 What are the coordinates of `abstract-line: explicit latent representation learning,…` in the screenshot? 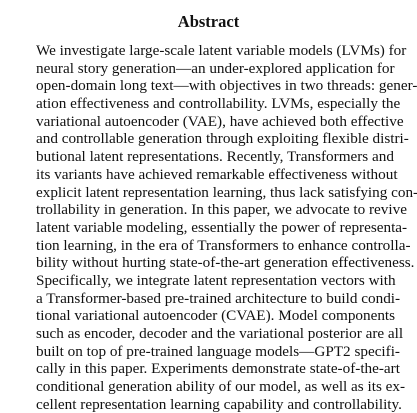 It's located at (226, 192).